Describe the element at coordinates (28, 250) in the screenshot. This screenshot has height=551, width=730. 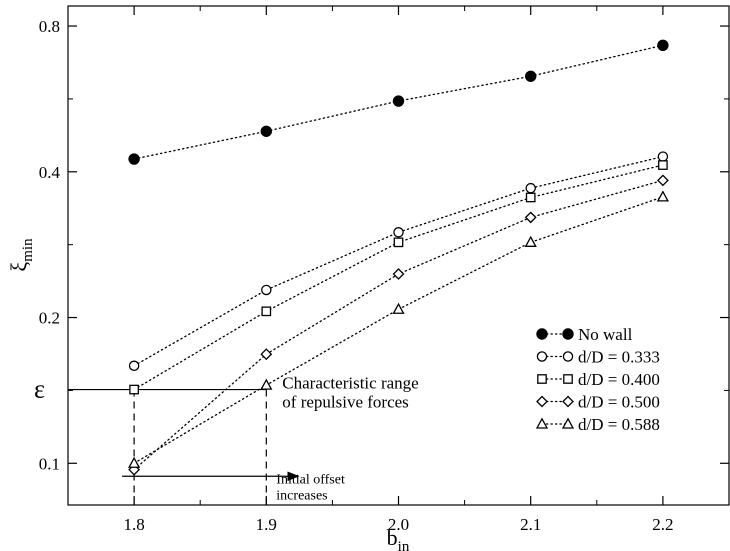
I see `y-axis-label-sub: min` at that location.